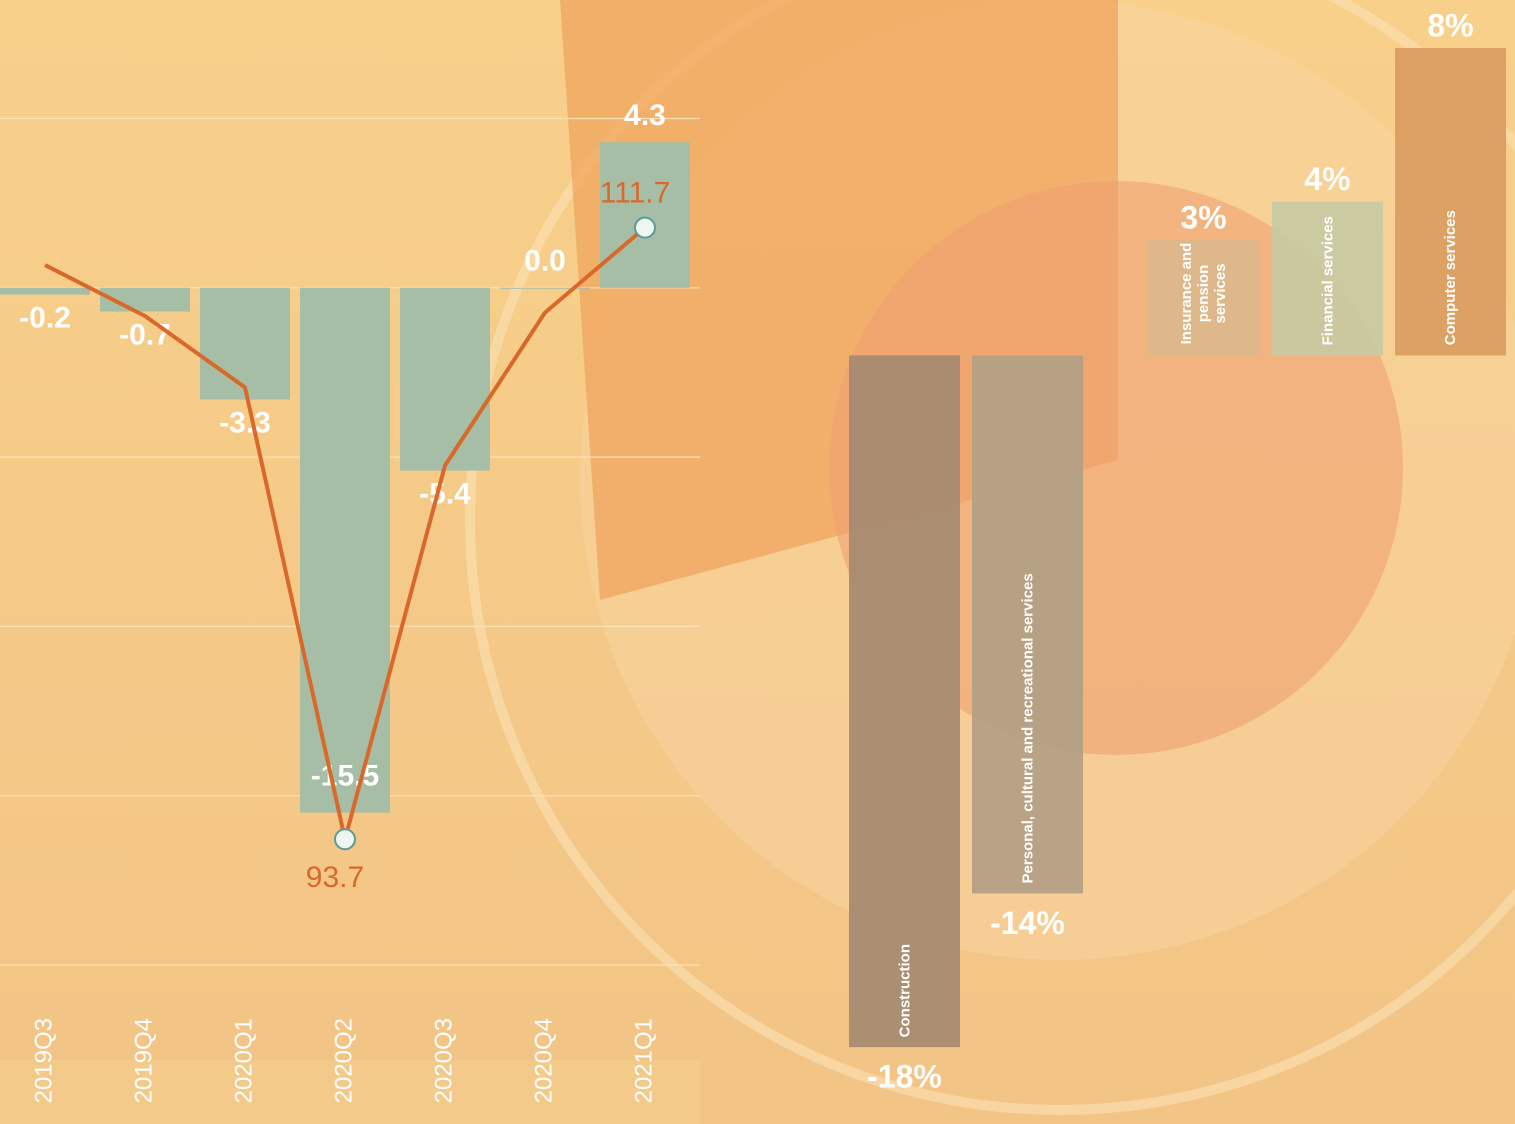 Image resolution: width=1515 pixels, height=1124 pixels. I want to click on x-tick-label: 2021Q1, so click(643, 1060).